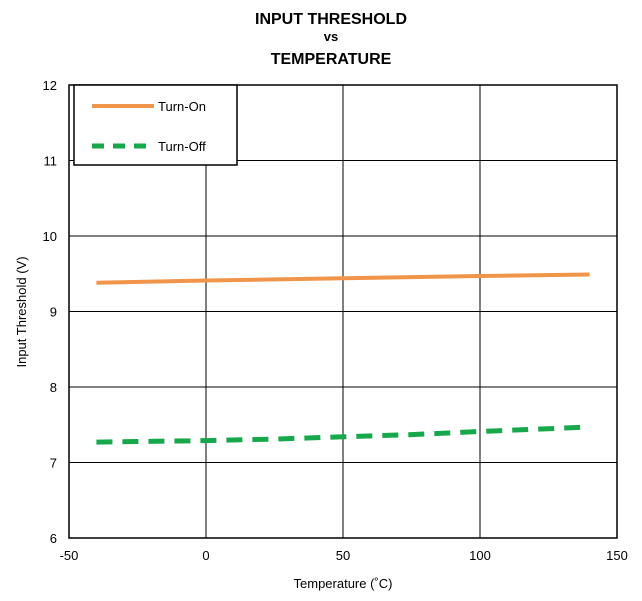 This screenshot has width=642, height=601. What do you see at coordinates (331, 36) in the screenshot?
I see `chart-title-line-2: vs` at bounding box center [331, 36].